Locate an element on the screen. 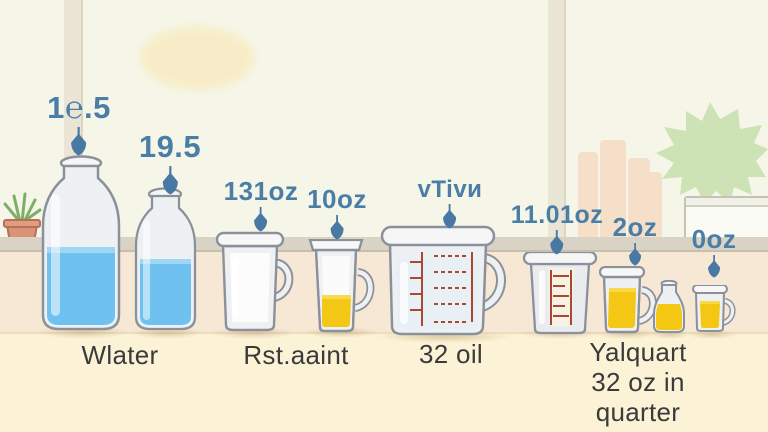  measurement-label-mug-tiny: 0oz is located at coordinates (714, 251).